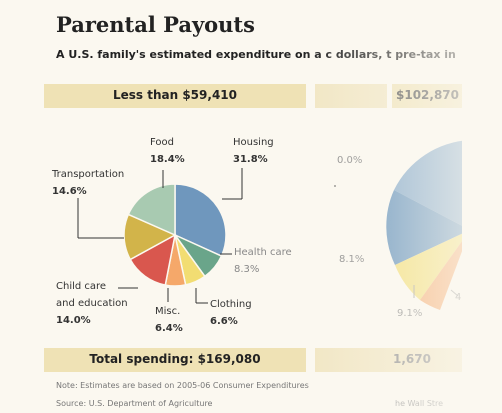  I want to click on income-band-low-label: Less than $59,410, so click(174, 95).